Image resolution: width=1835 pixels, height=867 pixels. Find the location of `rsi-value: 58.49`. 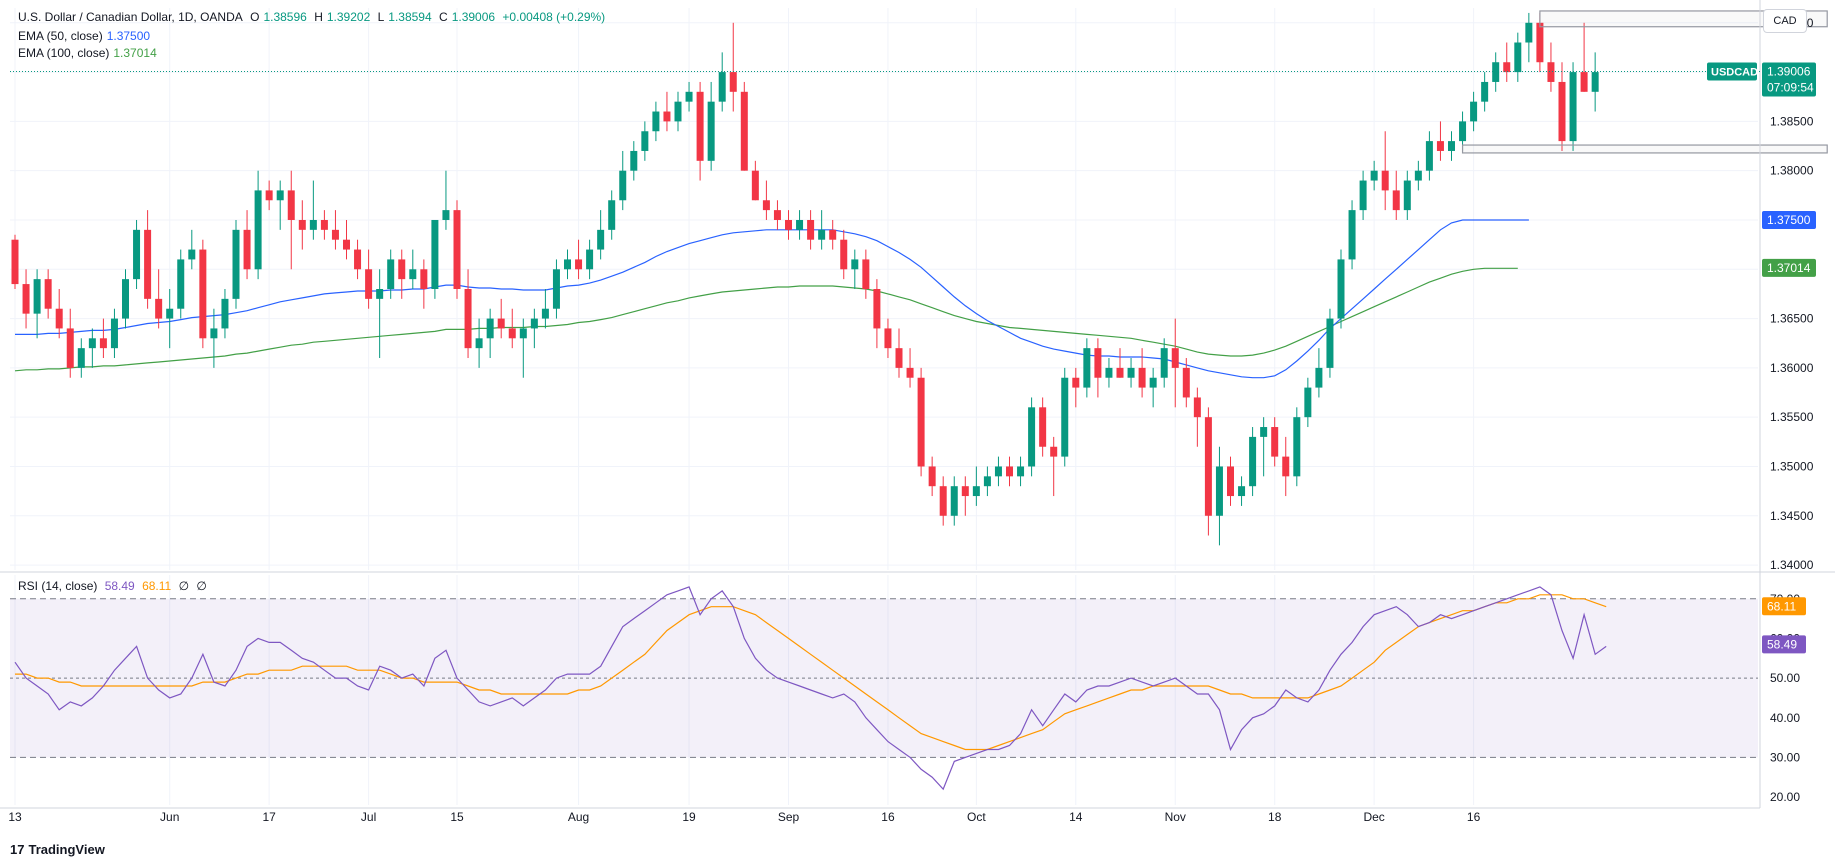

rsi-value: 58.49 is located at coordinates (119, 586).